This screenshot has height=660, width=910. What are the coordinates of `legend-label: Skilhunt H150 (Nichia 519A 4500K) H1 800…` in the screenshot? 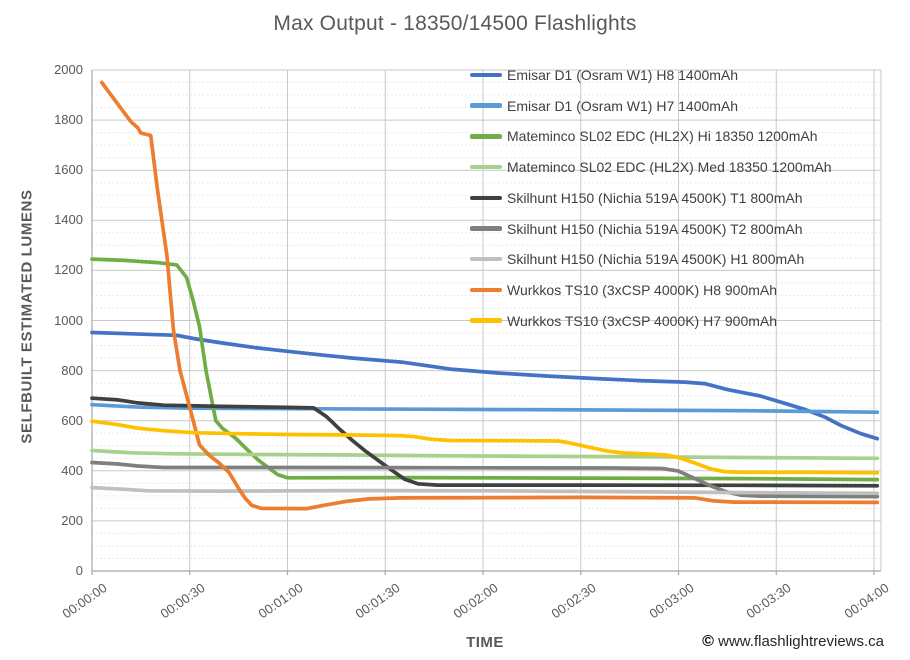 It's located at (656, 259).